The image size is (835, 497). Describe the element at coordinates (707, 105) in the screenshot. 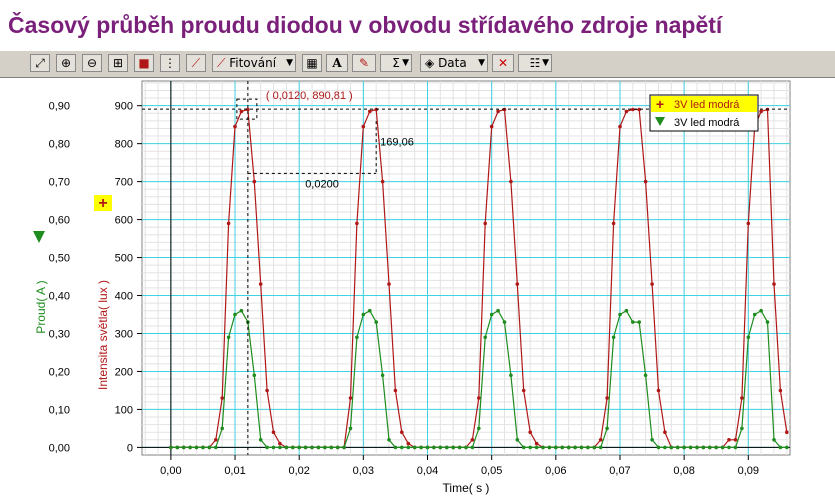

I see `legend-entry-1: 3V led modrá` at that location.